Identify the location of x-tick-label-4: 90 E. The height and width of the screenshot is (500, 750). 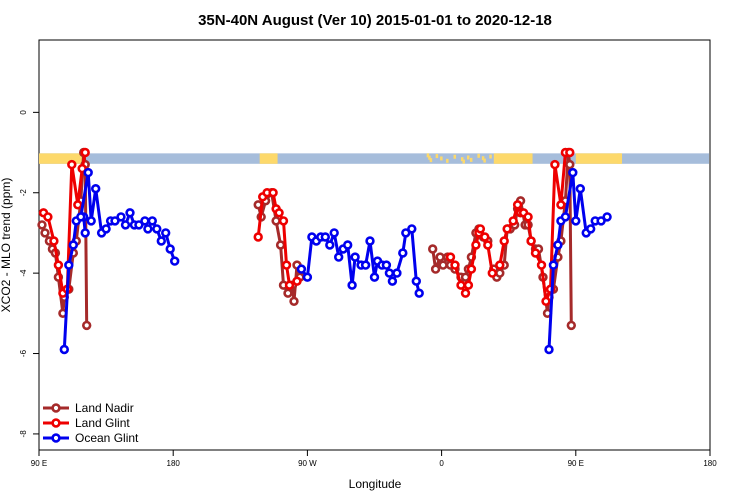
(576, 463).